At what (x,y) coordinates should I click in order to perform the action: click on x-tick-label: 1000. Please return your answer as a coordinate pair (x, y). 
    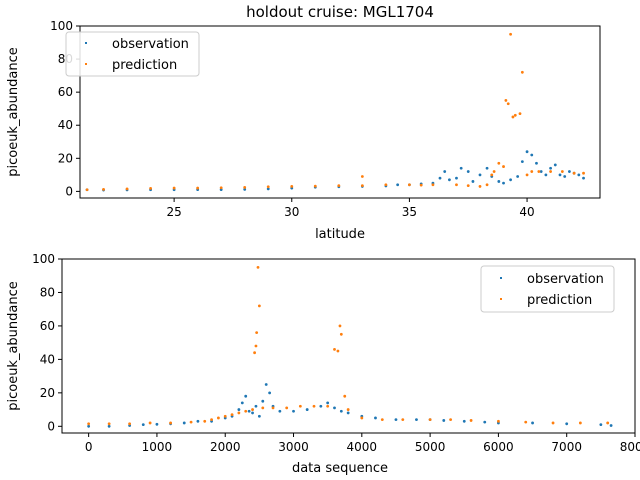
    Looking at the image, I should click on (157, 447).